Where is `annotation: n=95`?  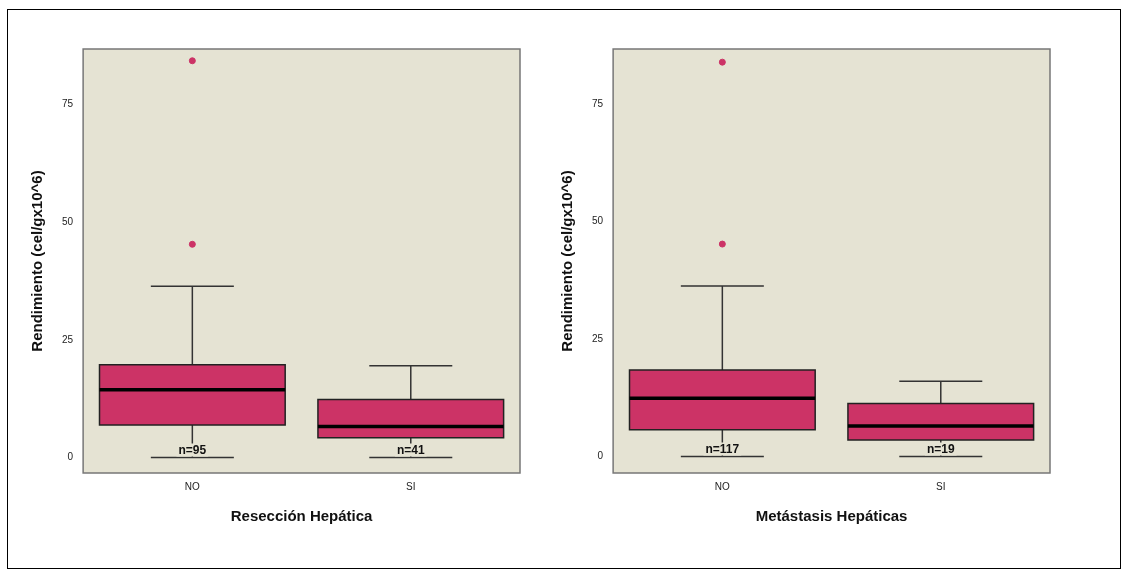
annotation: n=95 is located at coordinates (192, 449).